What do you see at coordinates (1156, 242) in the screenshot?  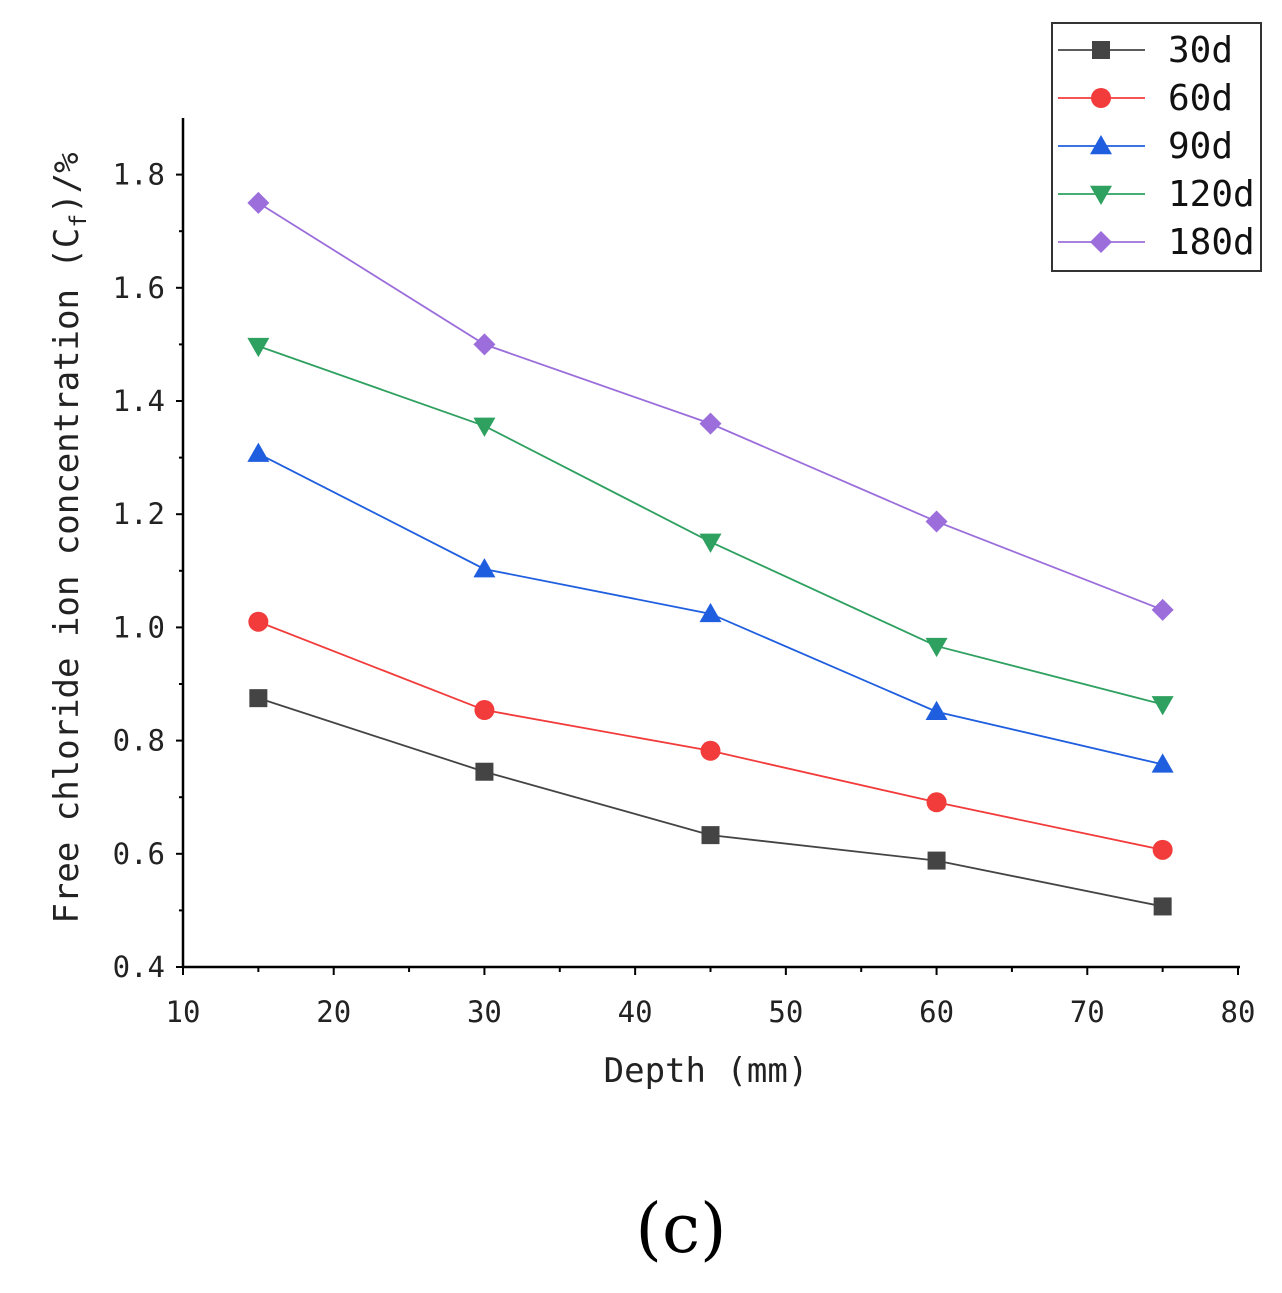 I see `legend-item-180d: 180d` at bounding box center [1156, 242].